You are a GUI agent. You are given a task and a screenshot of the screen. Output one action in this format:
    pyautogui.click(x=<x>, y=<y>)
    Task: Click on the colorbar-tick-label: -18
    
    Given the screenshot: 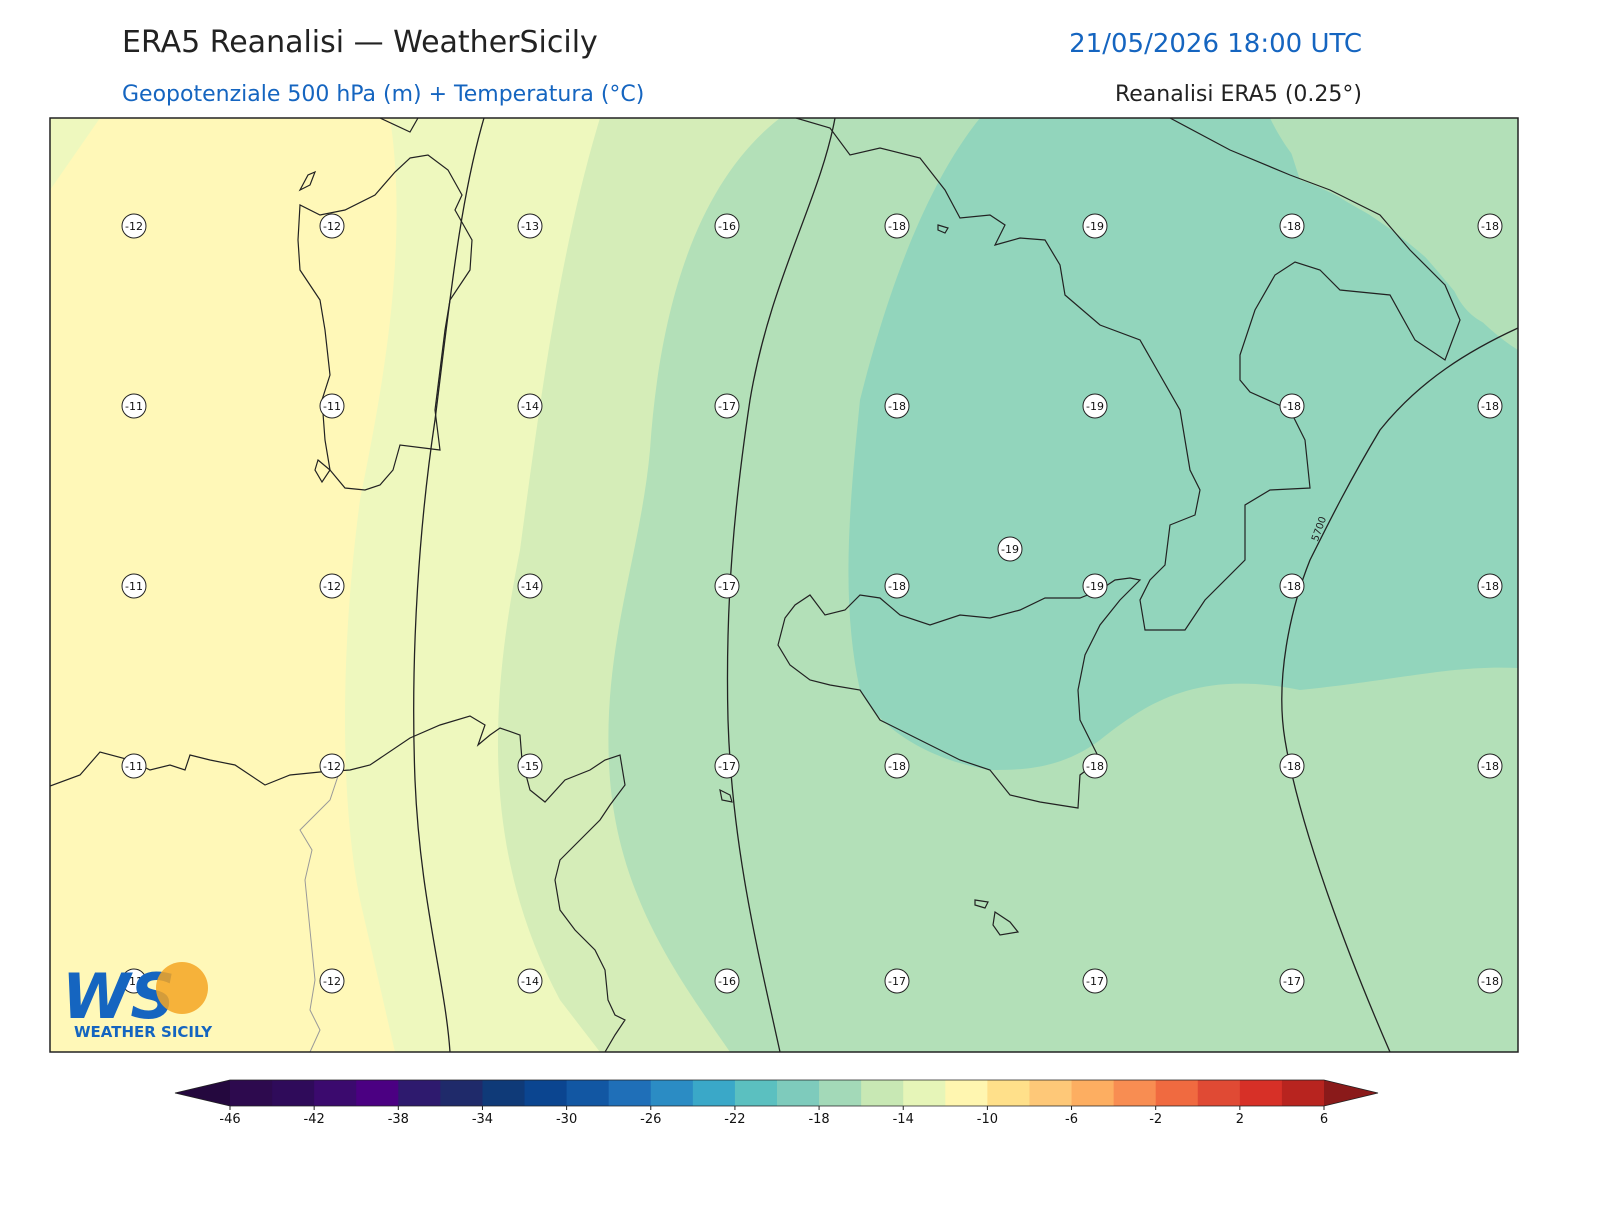 What is the action you would take?
    pyautogui.click(x=818, y=1119)
    